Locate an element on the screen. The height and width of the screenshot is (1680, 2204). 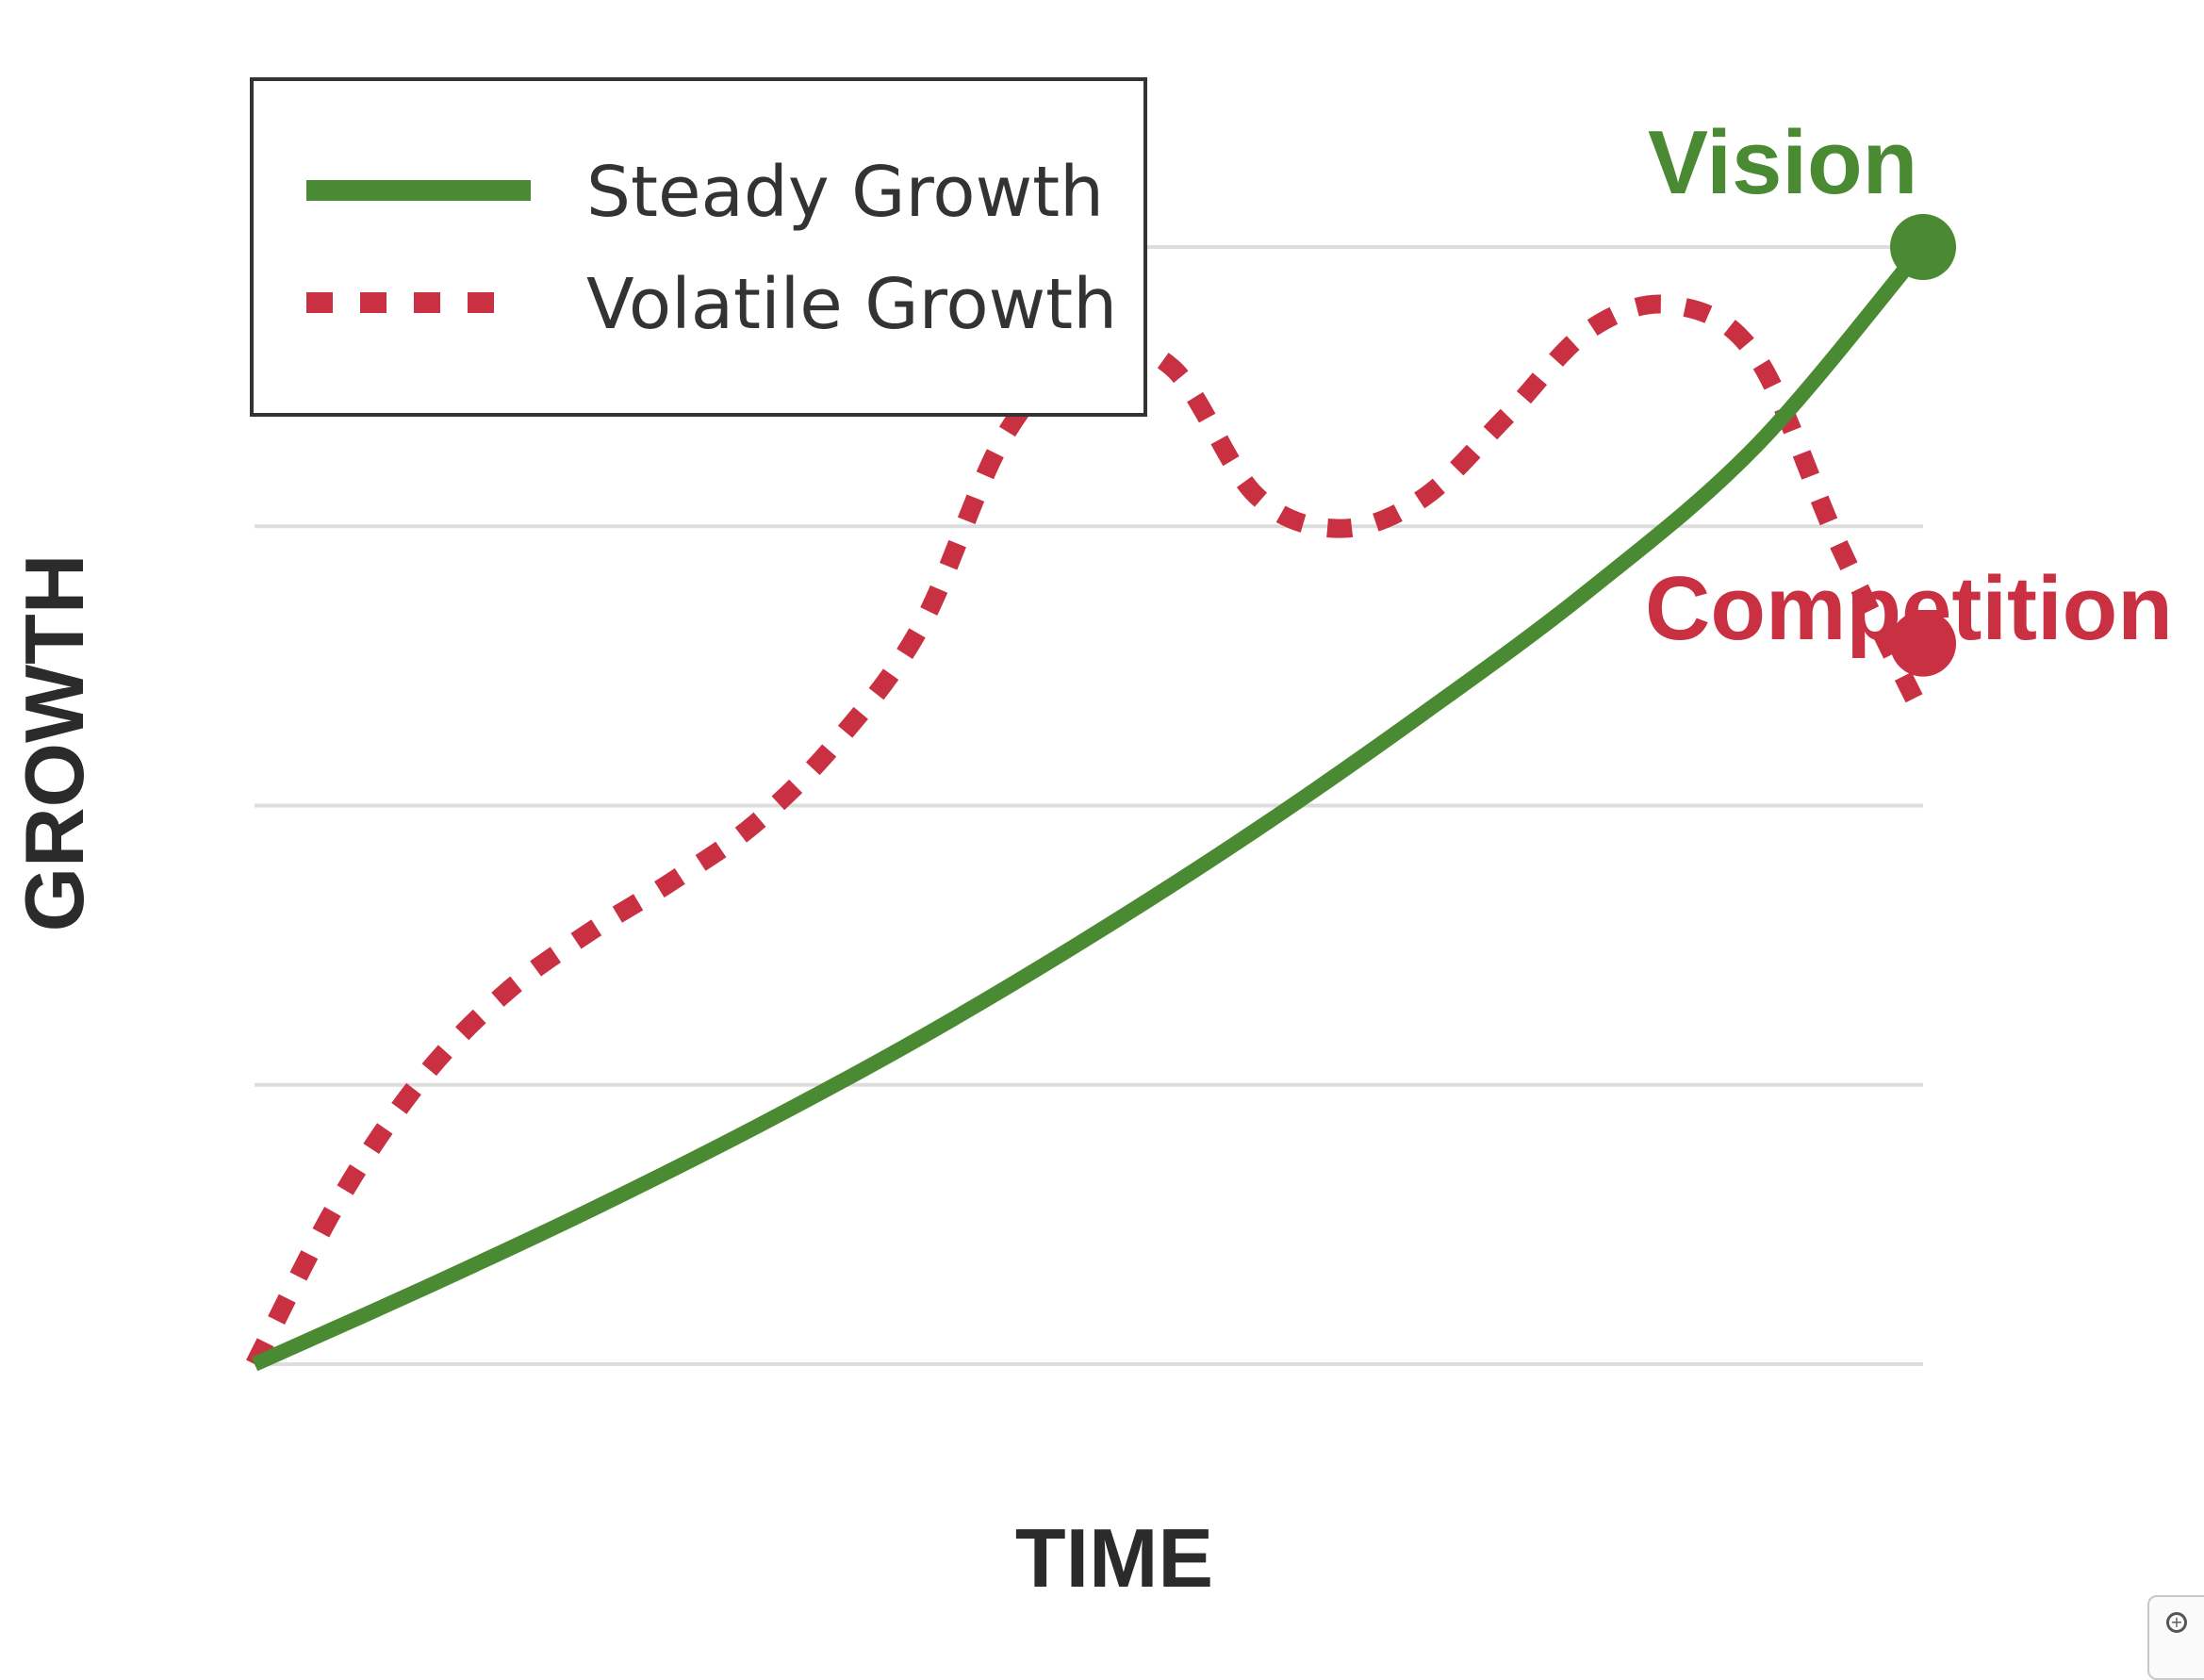
endpoint-markers is located at coordinates (1923, 445).